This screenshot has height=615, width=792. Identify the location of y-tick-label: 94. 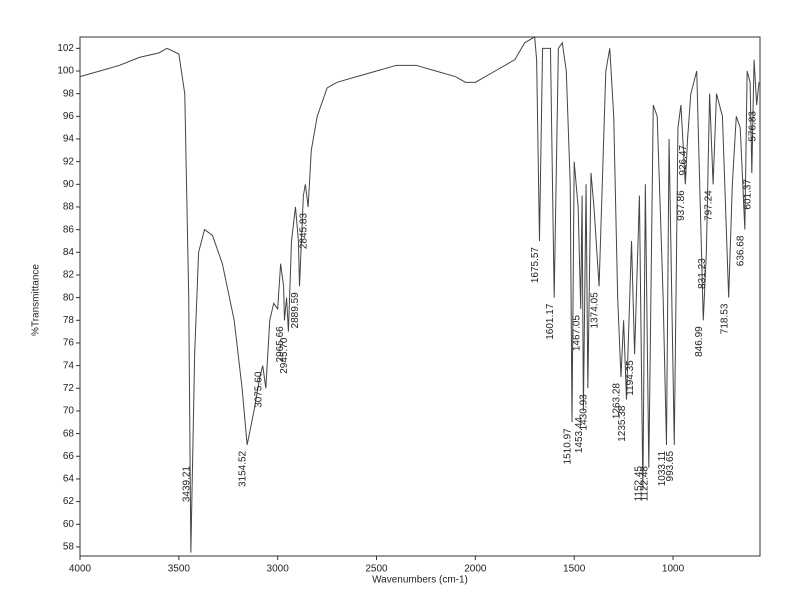
(69, 139).